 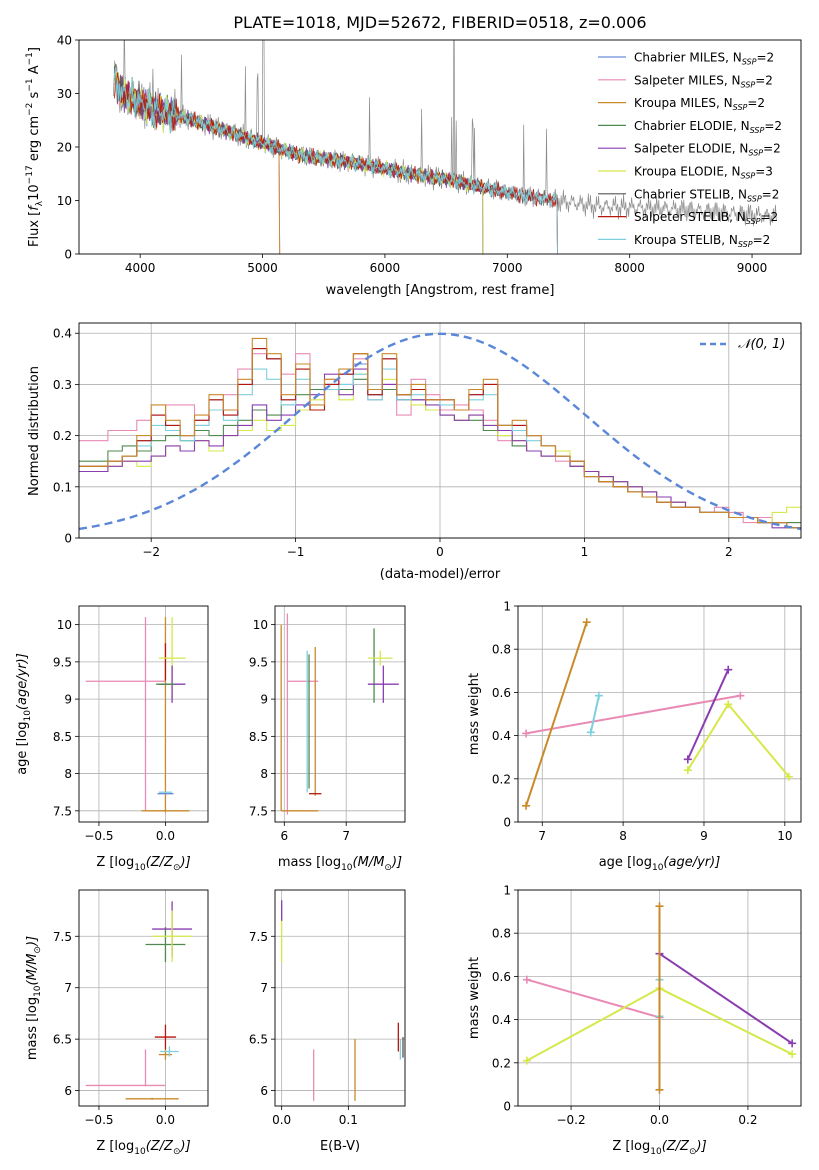 What do you see at coordinates (64, 148) in the screenshot?
I see `y-tick-label: 20` at bounding box center [64, 148].